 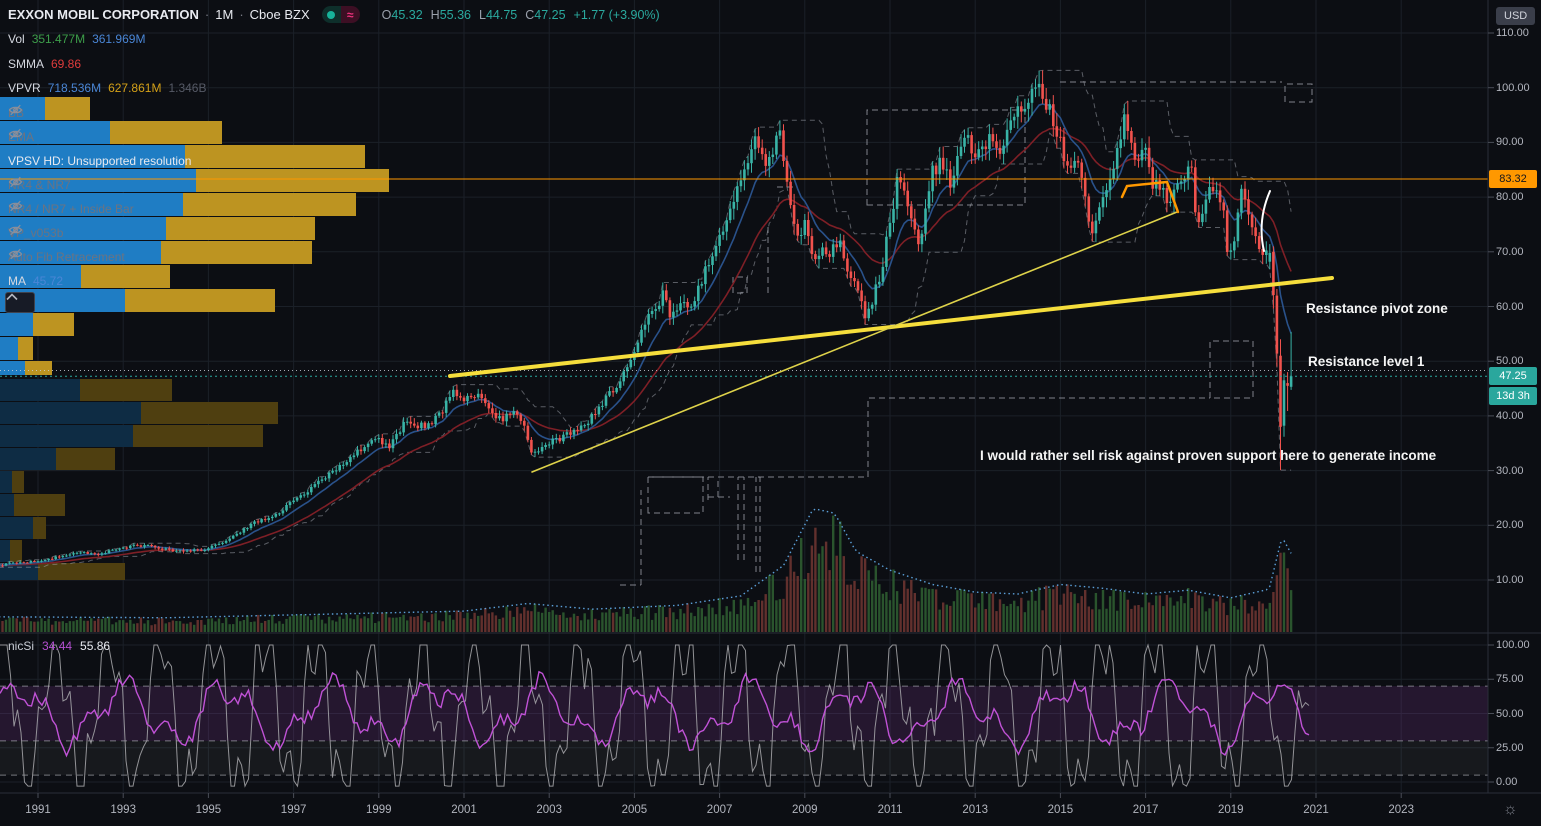 I want to click on indicator-row-nr4-nr7-inside-bar: NR4 / NR7 + Inside Bar, so click(x=71, y=208).